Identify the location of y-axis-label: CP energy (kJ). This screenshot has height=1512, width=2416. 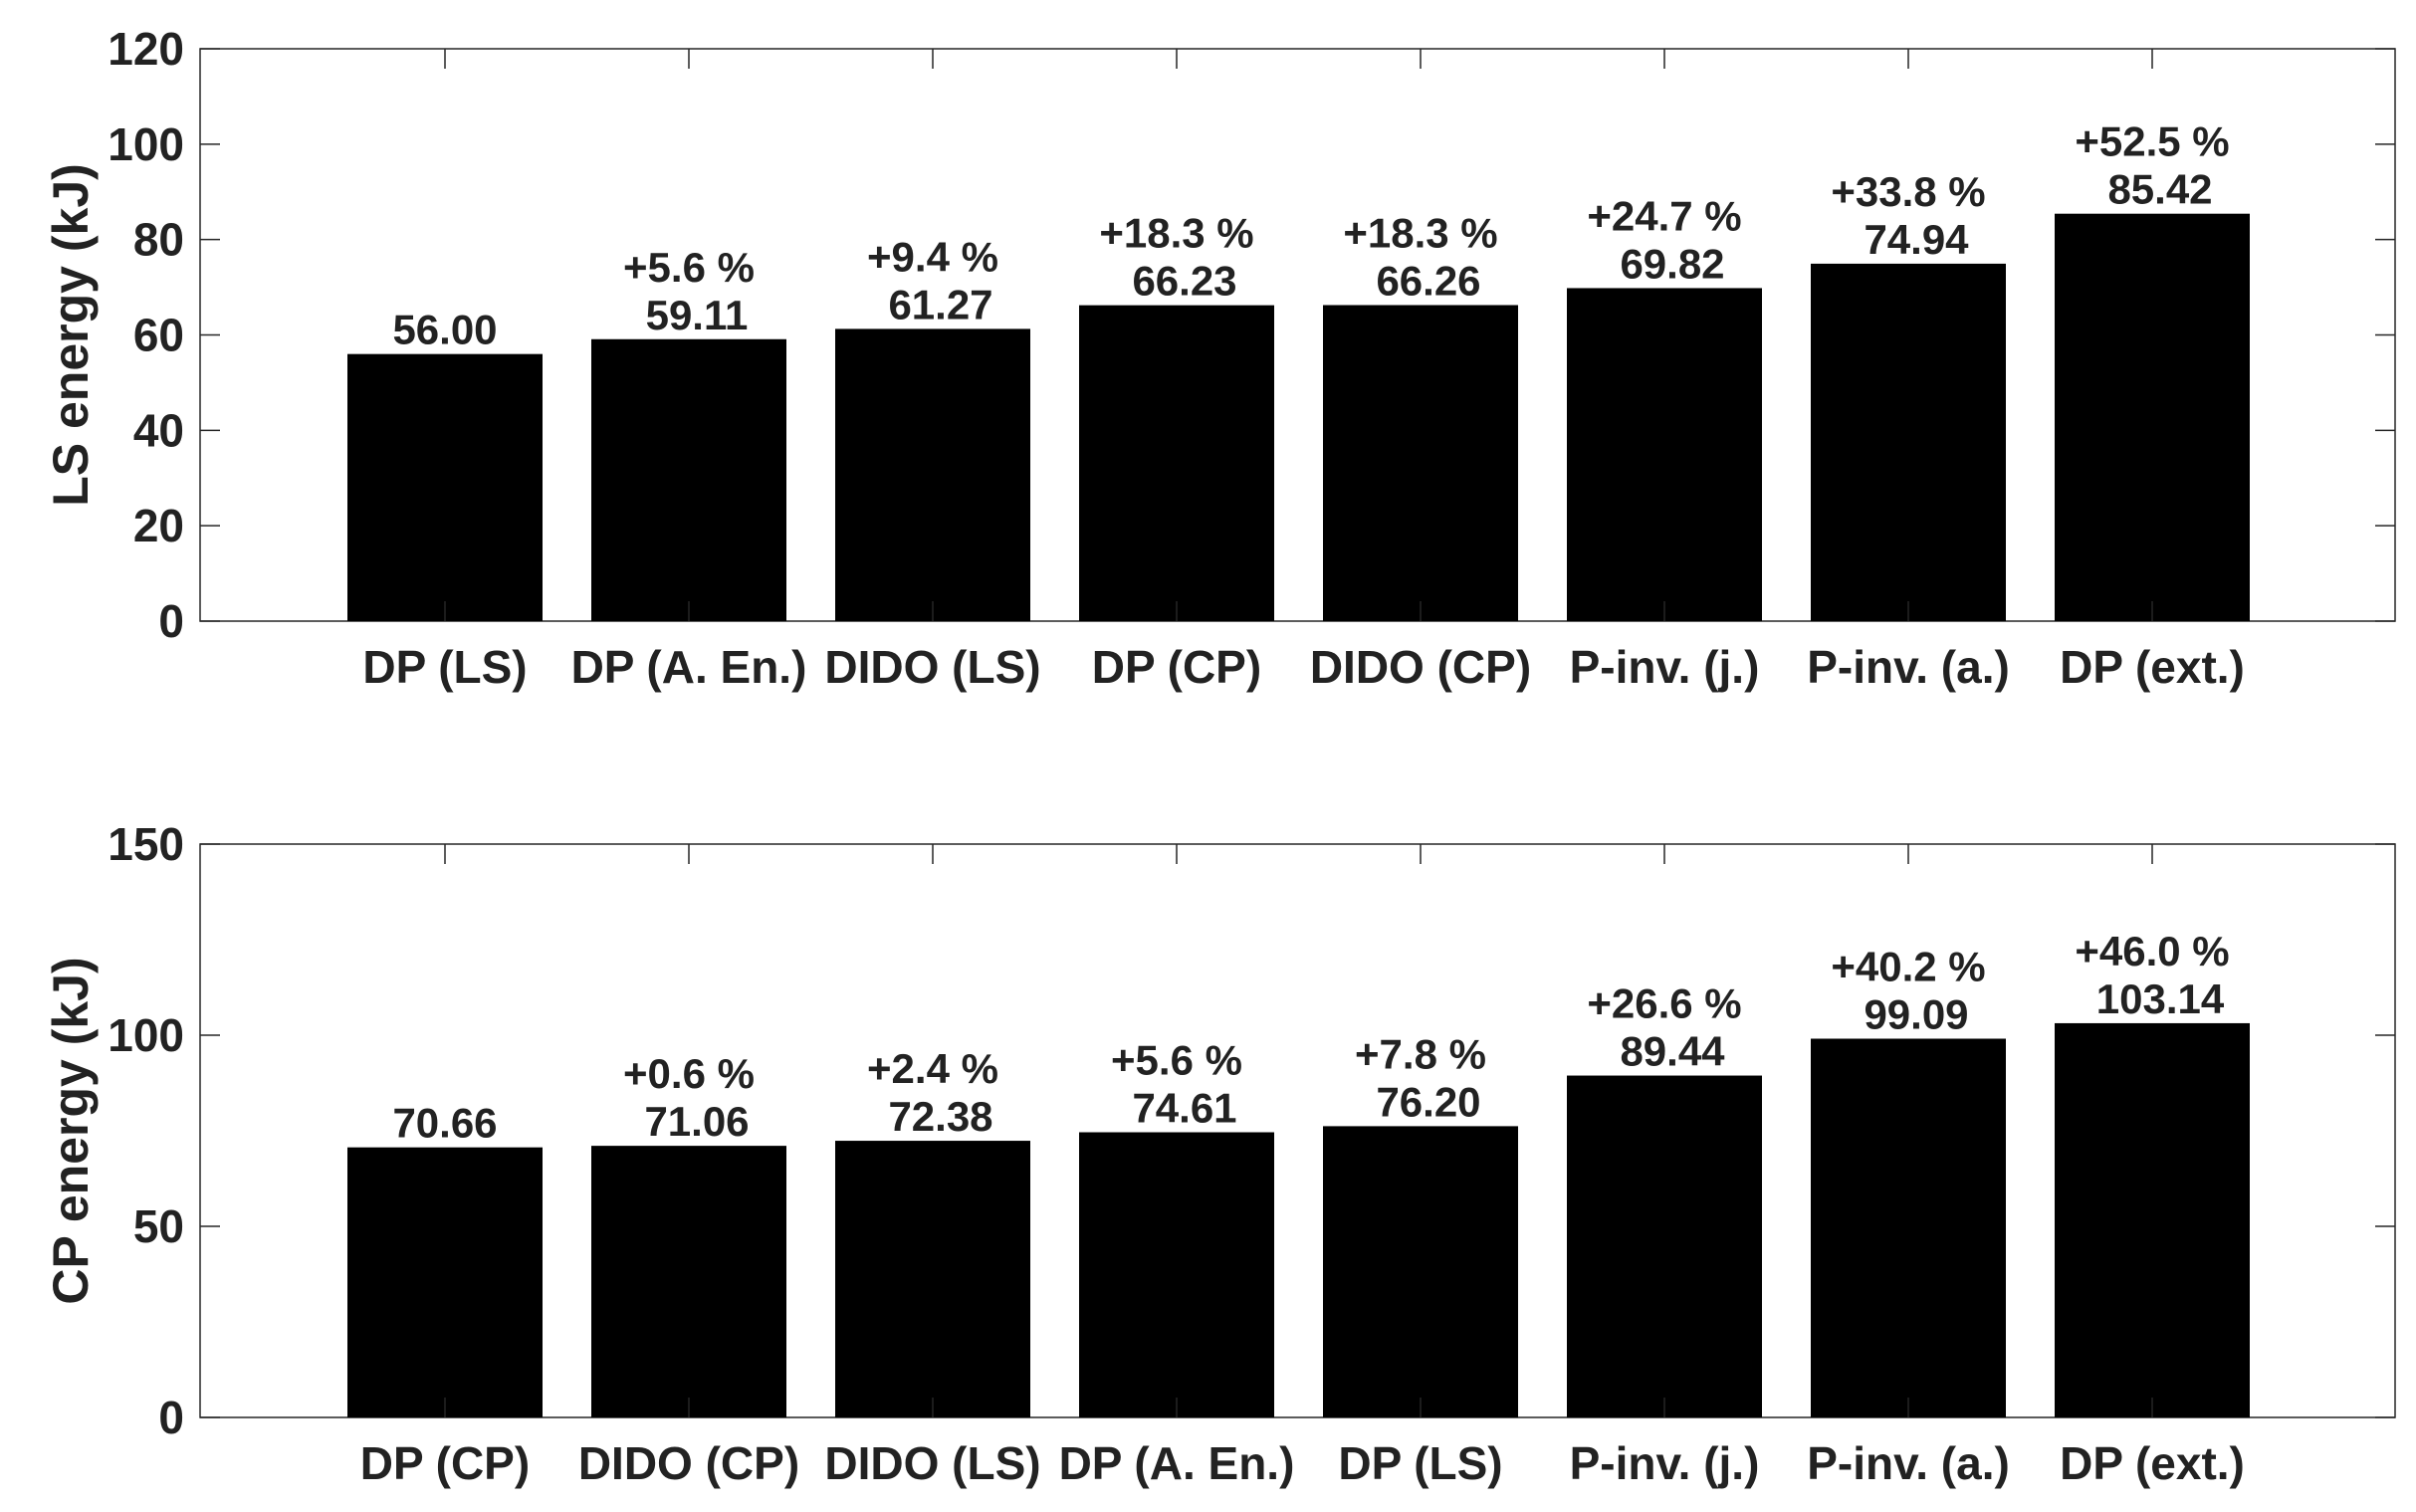
(71, 1130).